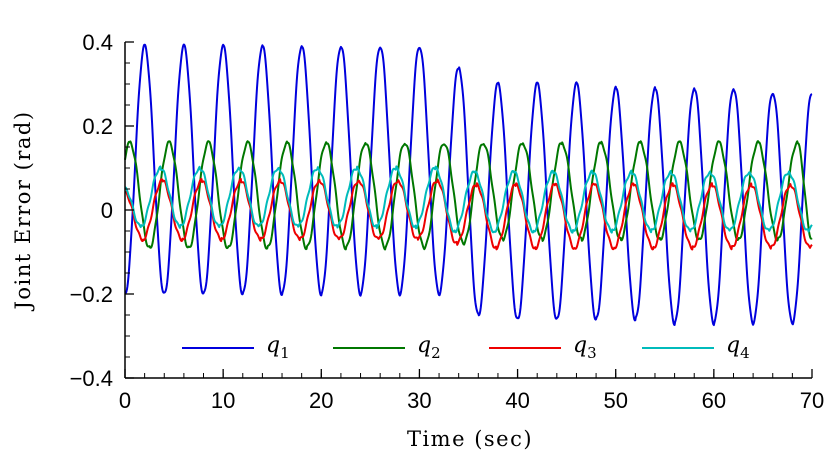  Describe the element at coordinates (470, 439) in the screenshot. I see `x-axis-title: Time (sec)` at that location.